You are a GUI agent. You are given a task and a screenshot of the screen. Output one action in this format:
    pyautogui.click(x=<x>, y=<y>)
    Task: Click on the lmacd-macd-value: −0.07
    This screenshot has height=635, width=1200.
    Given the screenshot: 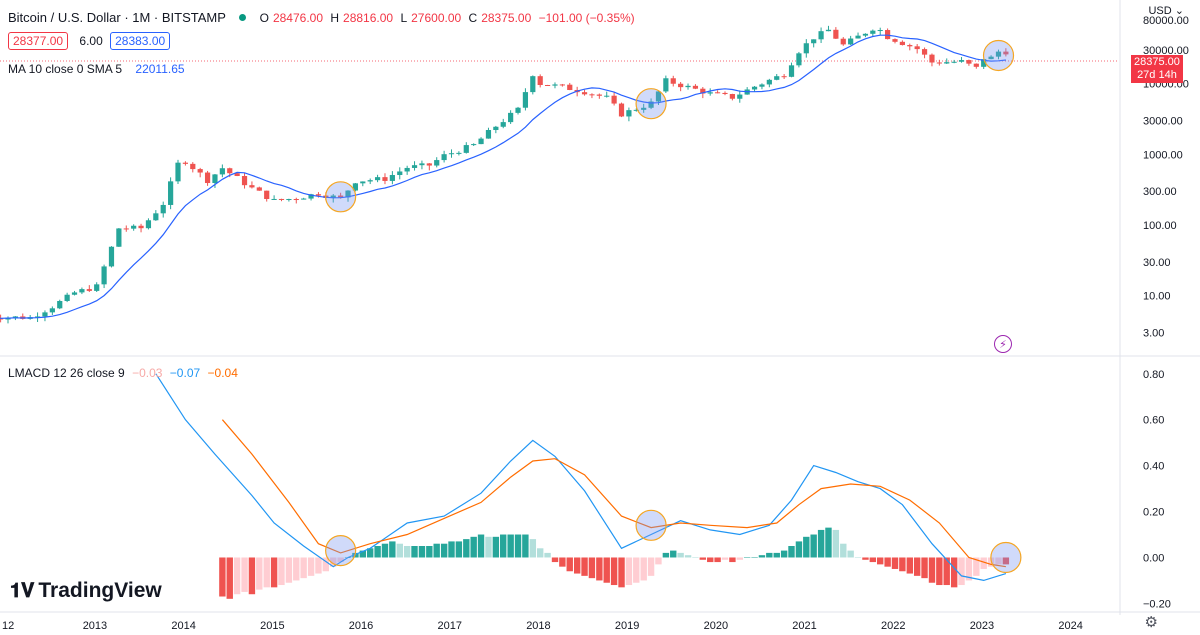 What is the action you would take?
    pyautogui.click(x=185, y=373)
    